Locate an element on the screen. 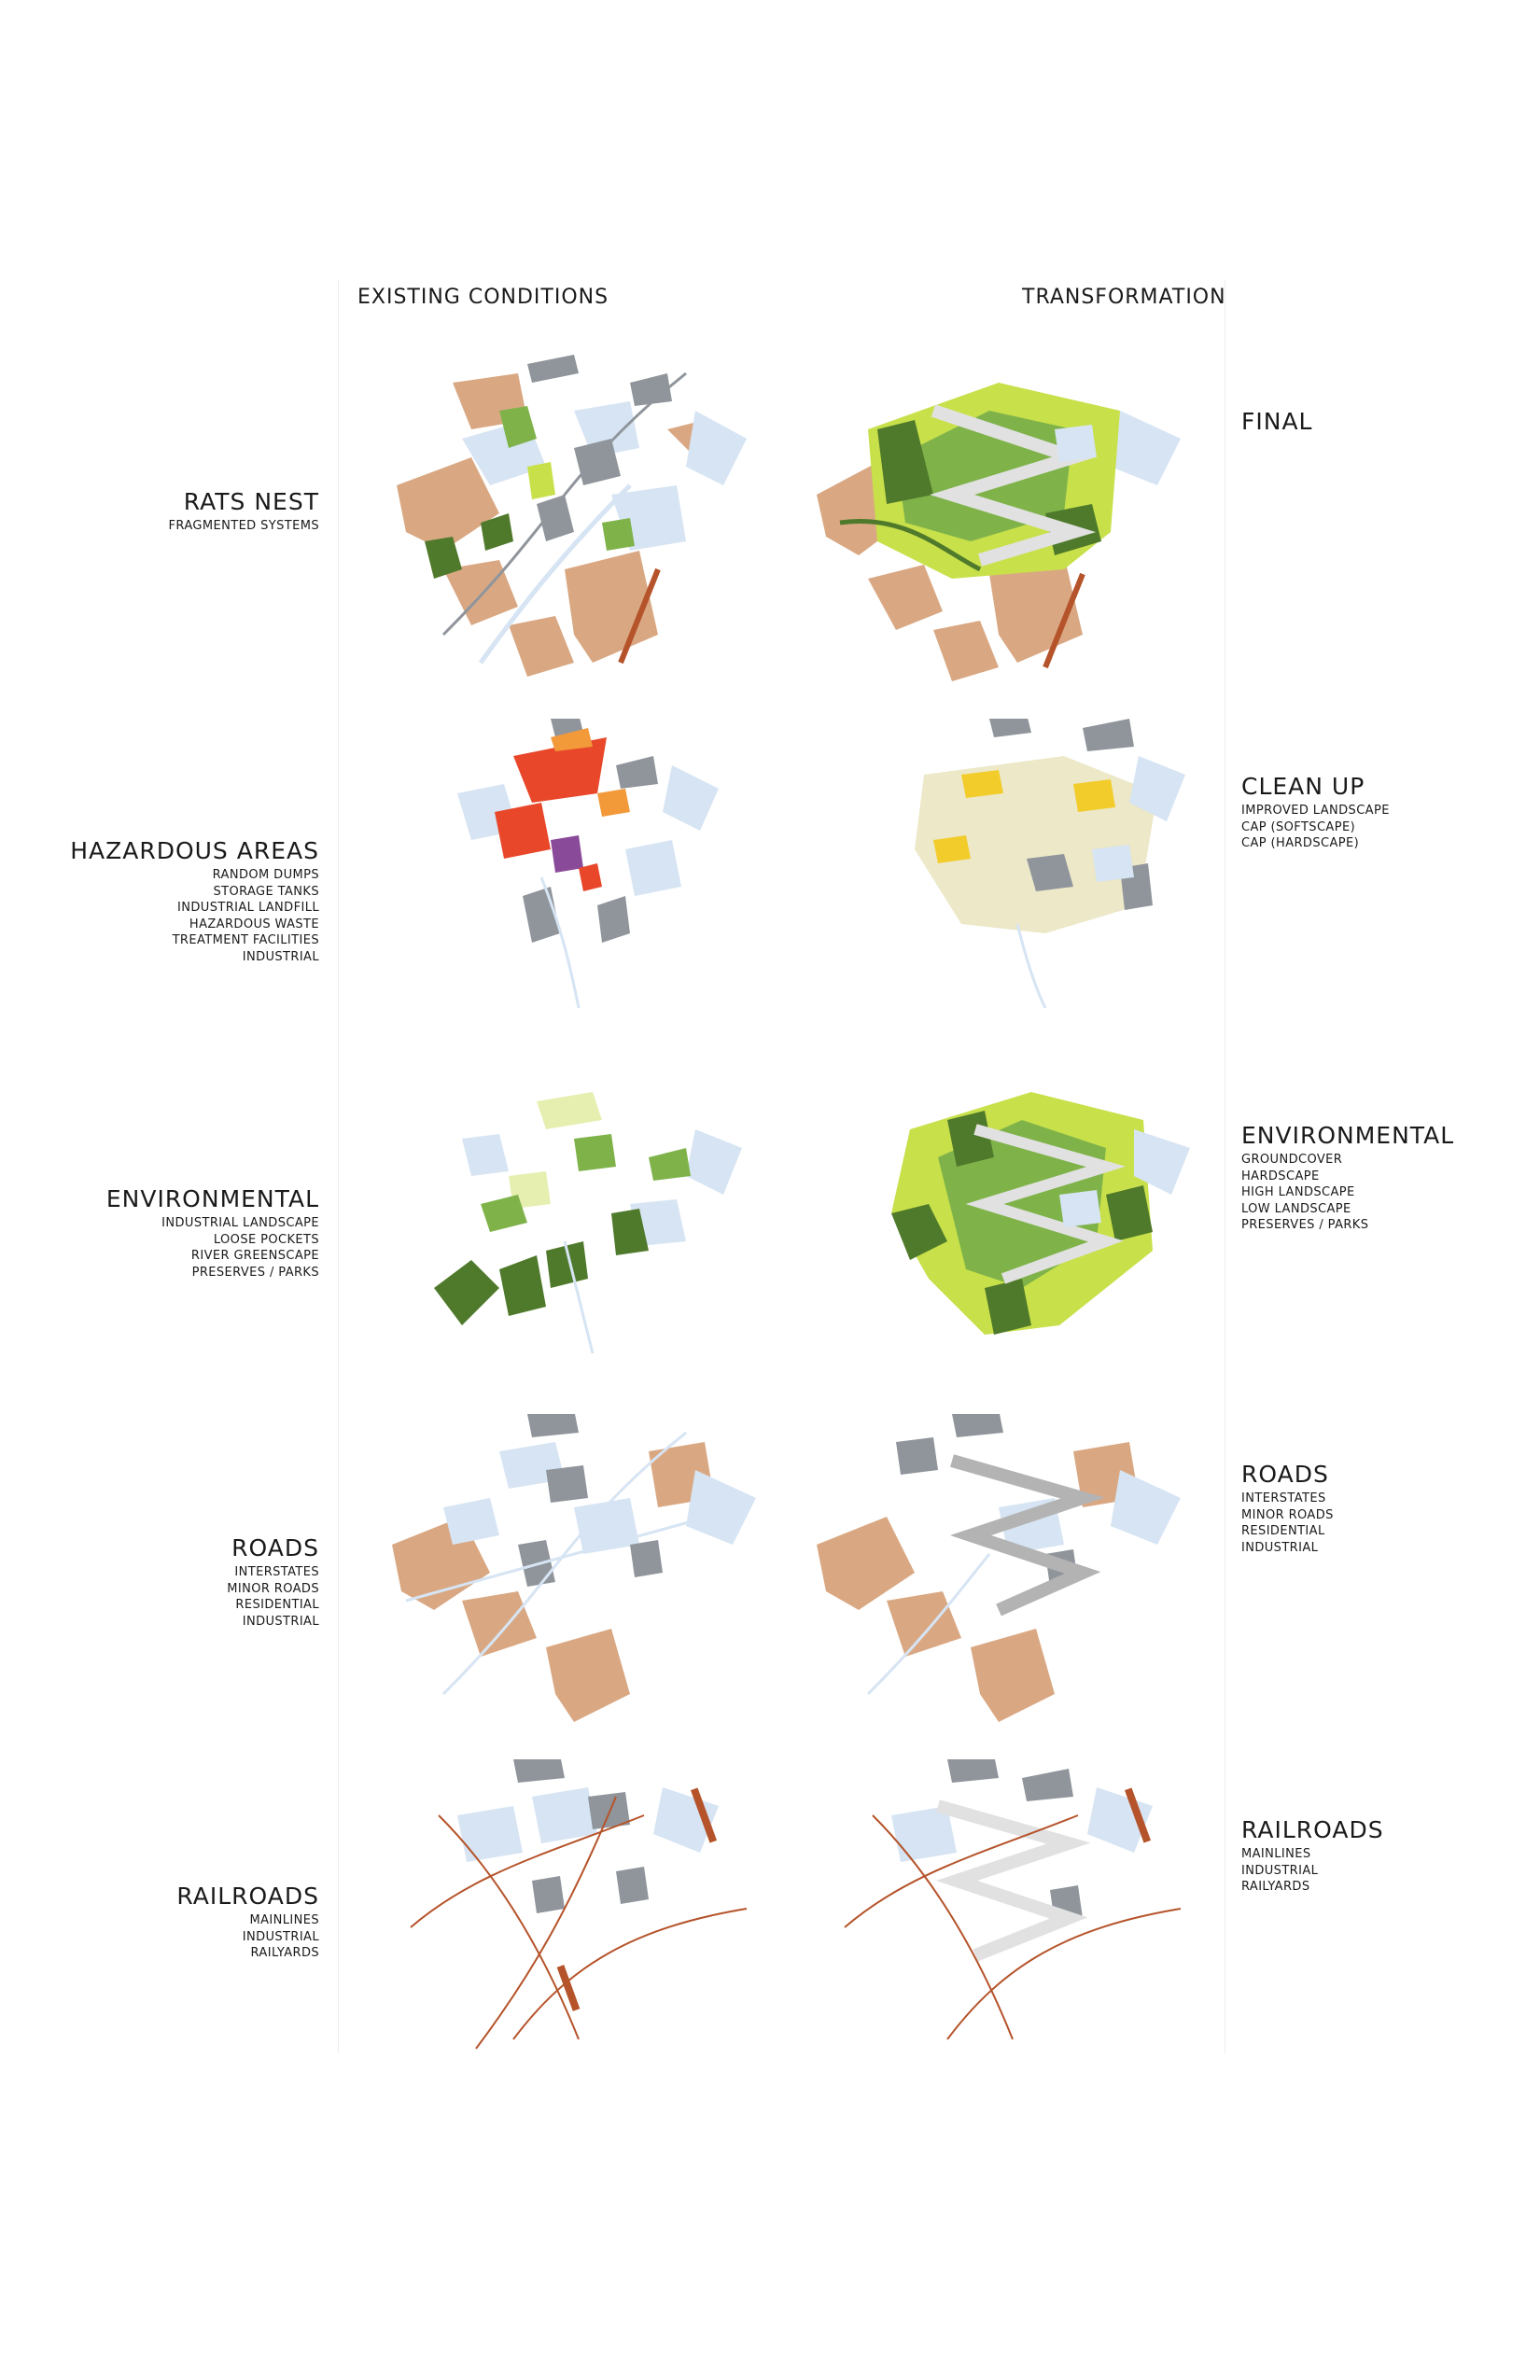 This screenshot has width=1540, height=2380. left-row-label-rats-nest: RATS NEST FRAGMENTED SYSTEMS is located at coordinates (179, 511).